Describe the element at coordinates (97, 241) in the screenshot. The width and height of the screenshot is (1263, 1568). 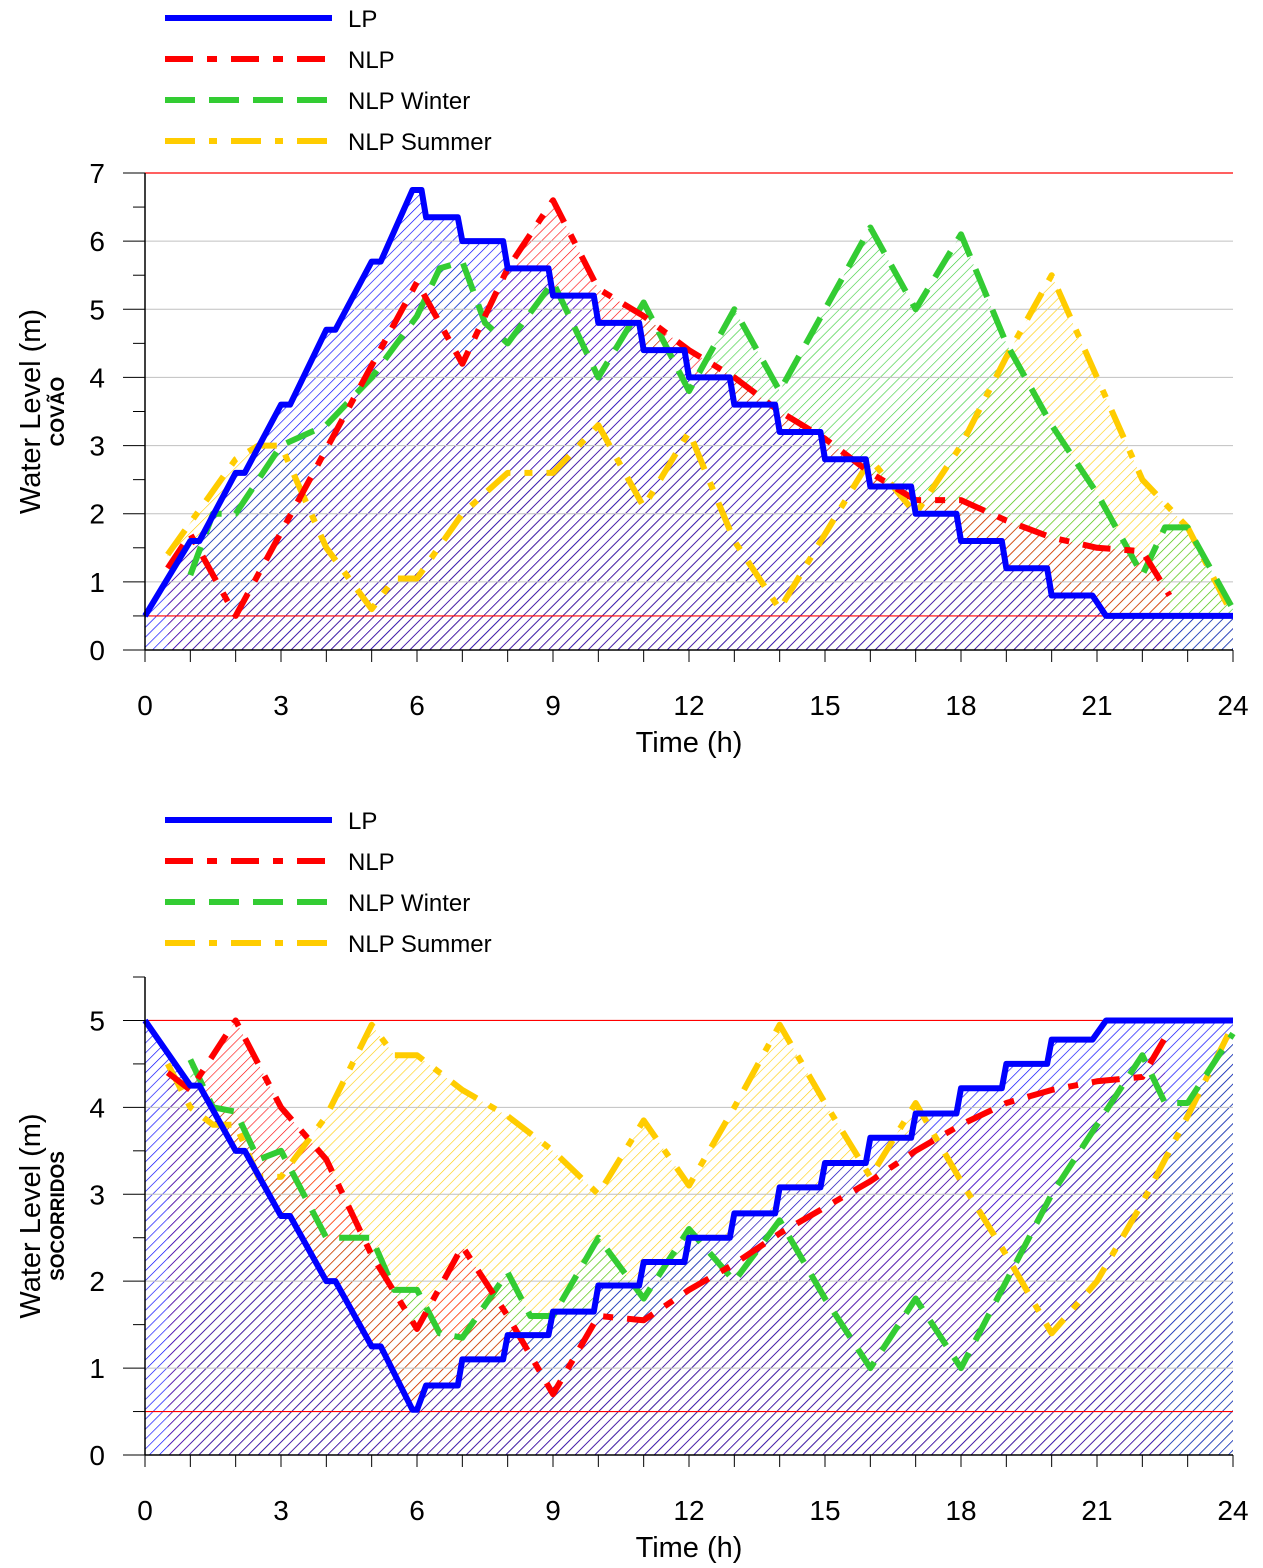
I see `y-tick-label: 6` at that location.